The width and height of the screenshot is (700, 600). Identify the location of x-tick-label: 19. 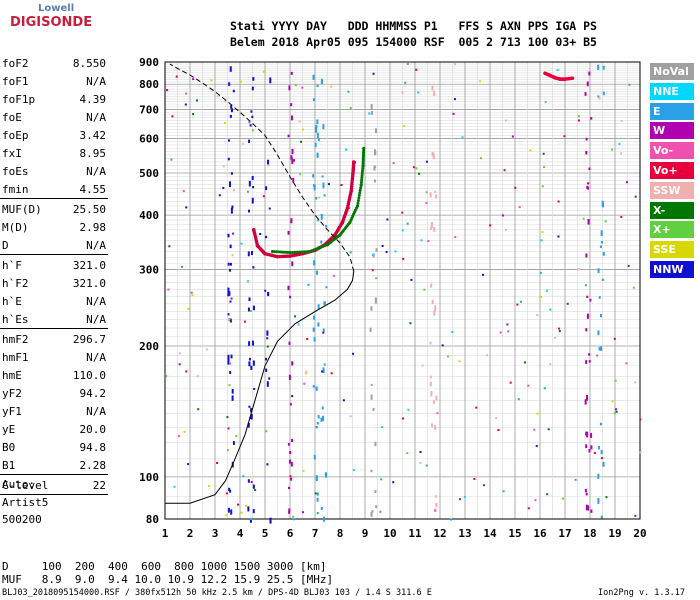
(614, 533).